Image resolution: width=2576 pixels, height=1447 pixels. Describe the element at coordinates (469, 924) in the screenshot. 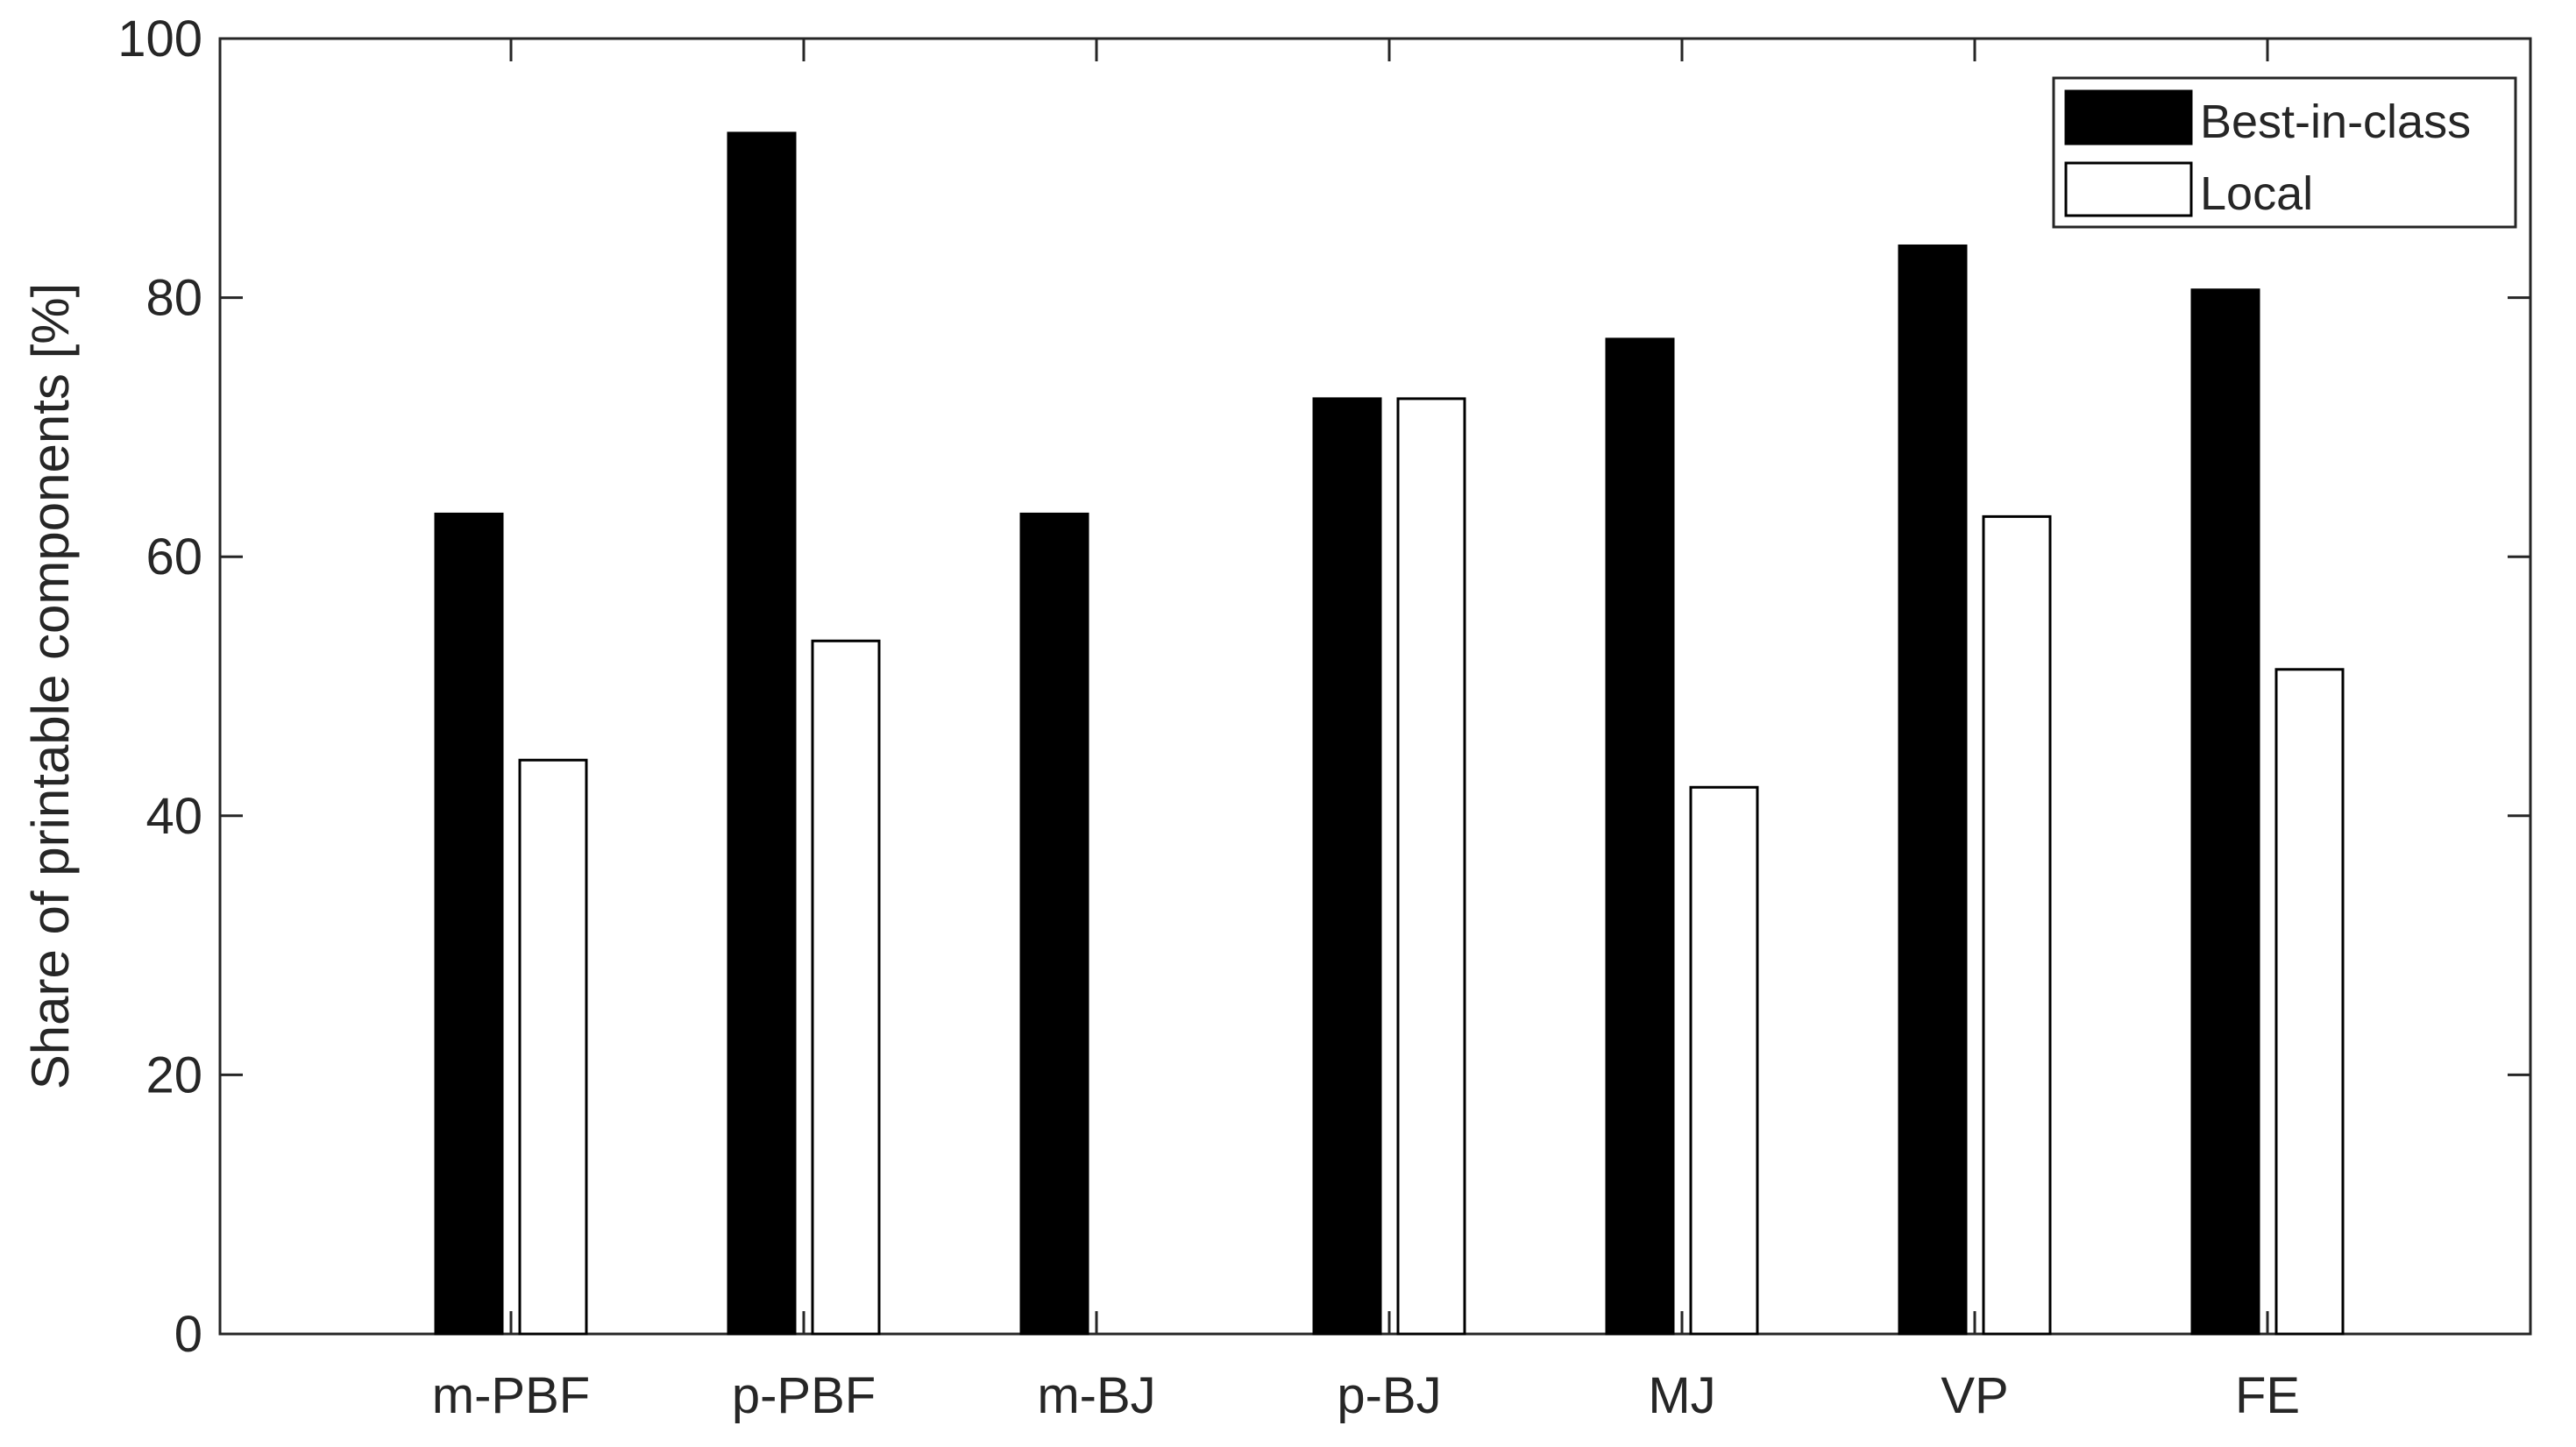

I see `bar-best-in-class-m-pbf` at that location.